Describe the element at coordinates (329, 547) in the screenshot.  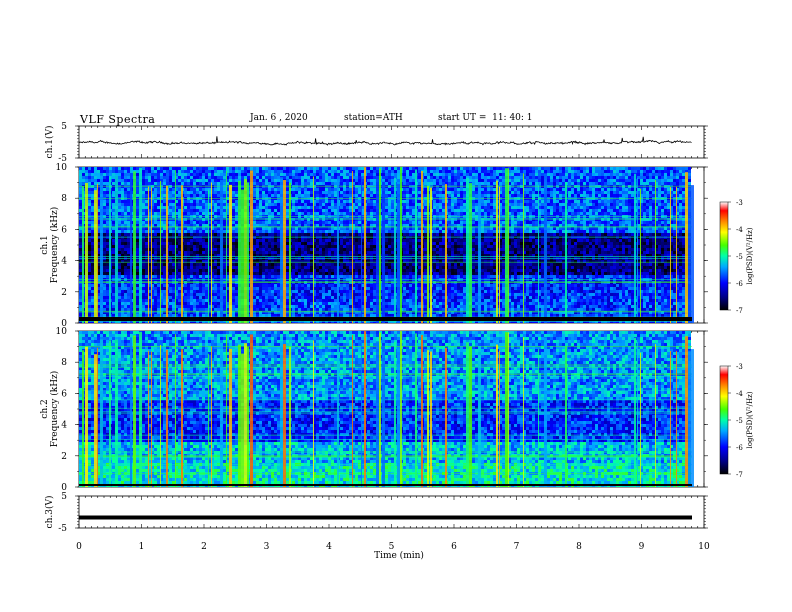
I see `x-tick-label: 4` at that location.